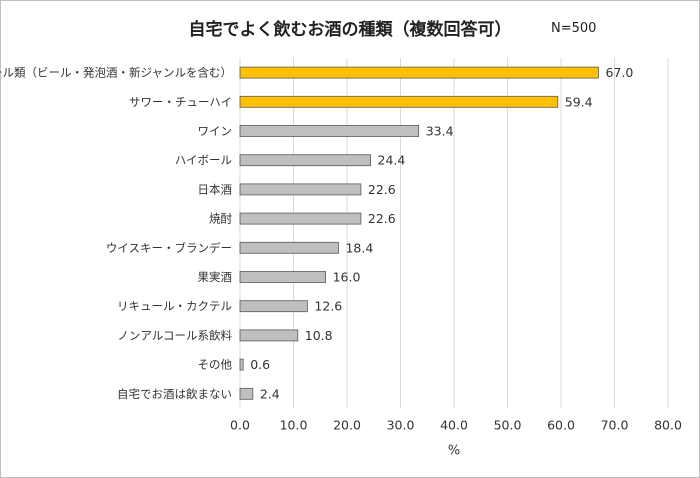 This screenshot has height=478, width=700. What do you see at coordinates (174, 335) in the screenshot?
I see `category-label: ノンアルコール系飲料` at bounding box center [174, 335].